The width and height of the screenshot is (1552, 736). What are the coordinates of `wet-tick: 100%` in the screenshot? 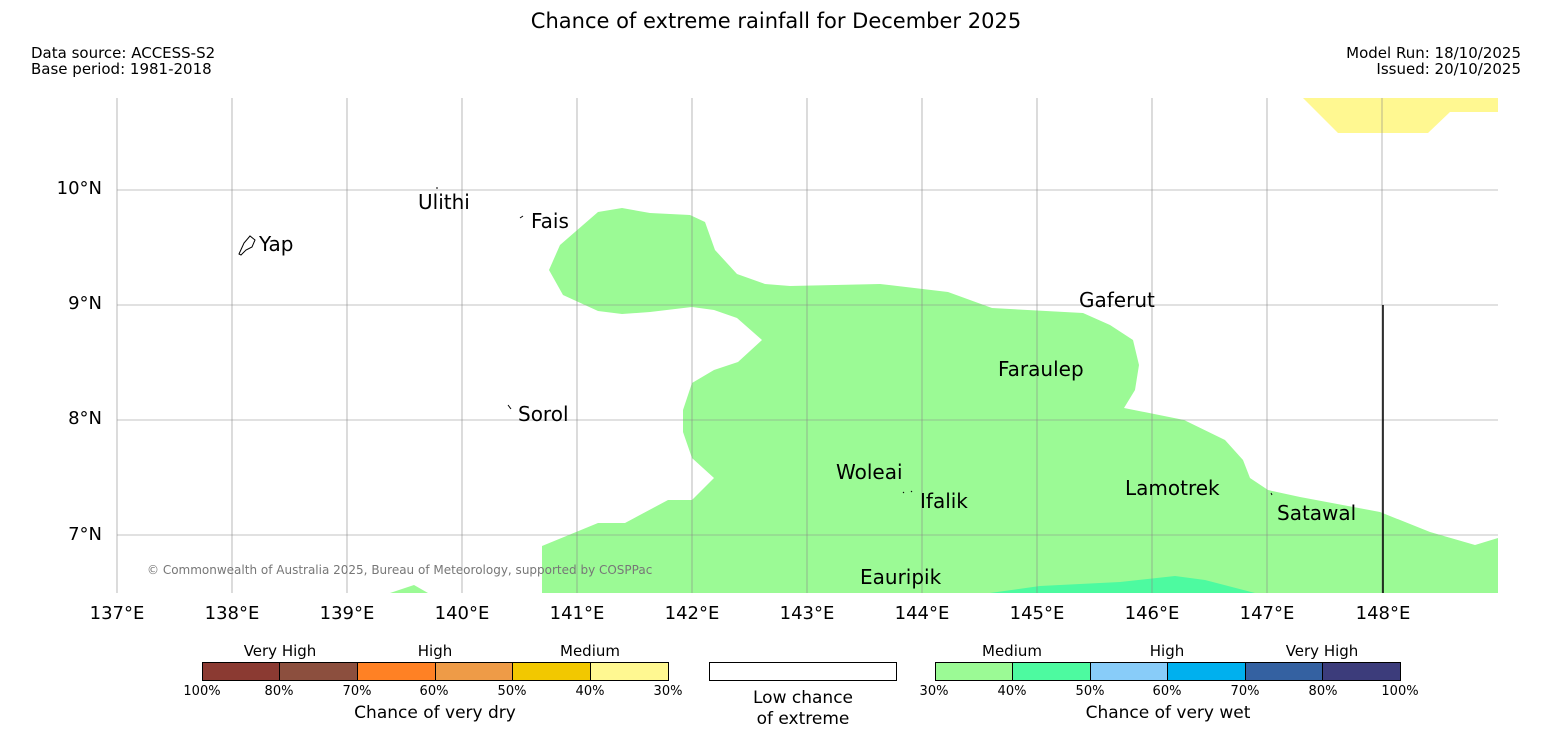 It's located at (1400, 691).